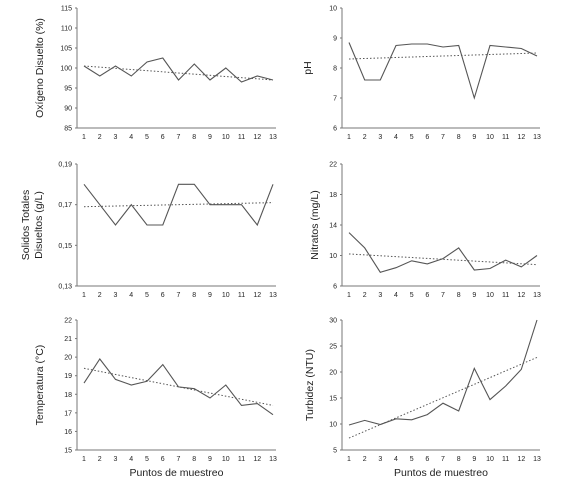 This screenshot has height=490, width=561. What do you see at coordinates (68, 129) in the screenshot?
I see `y-tick-label: 85` at bounding box center [68, 129].